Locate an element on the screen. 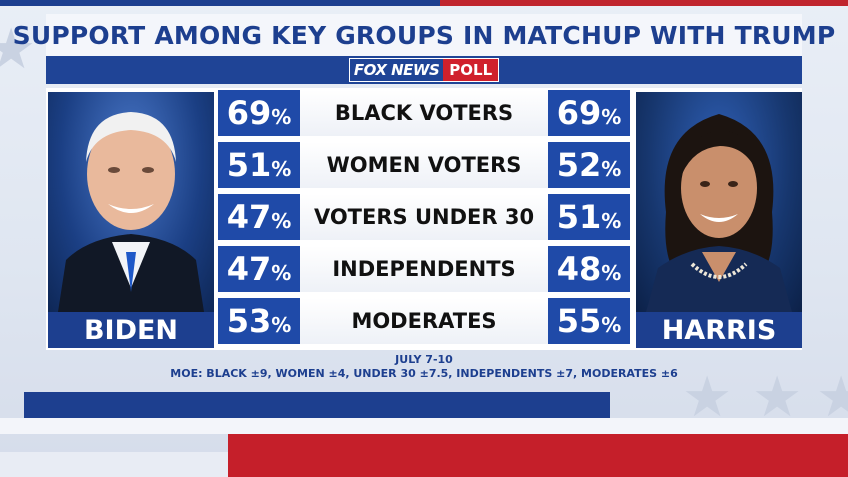 This screenshot has height=477, width=848. harris-value: 69% is located at coordinates (589, 113).